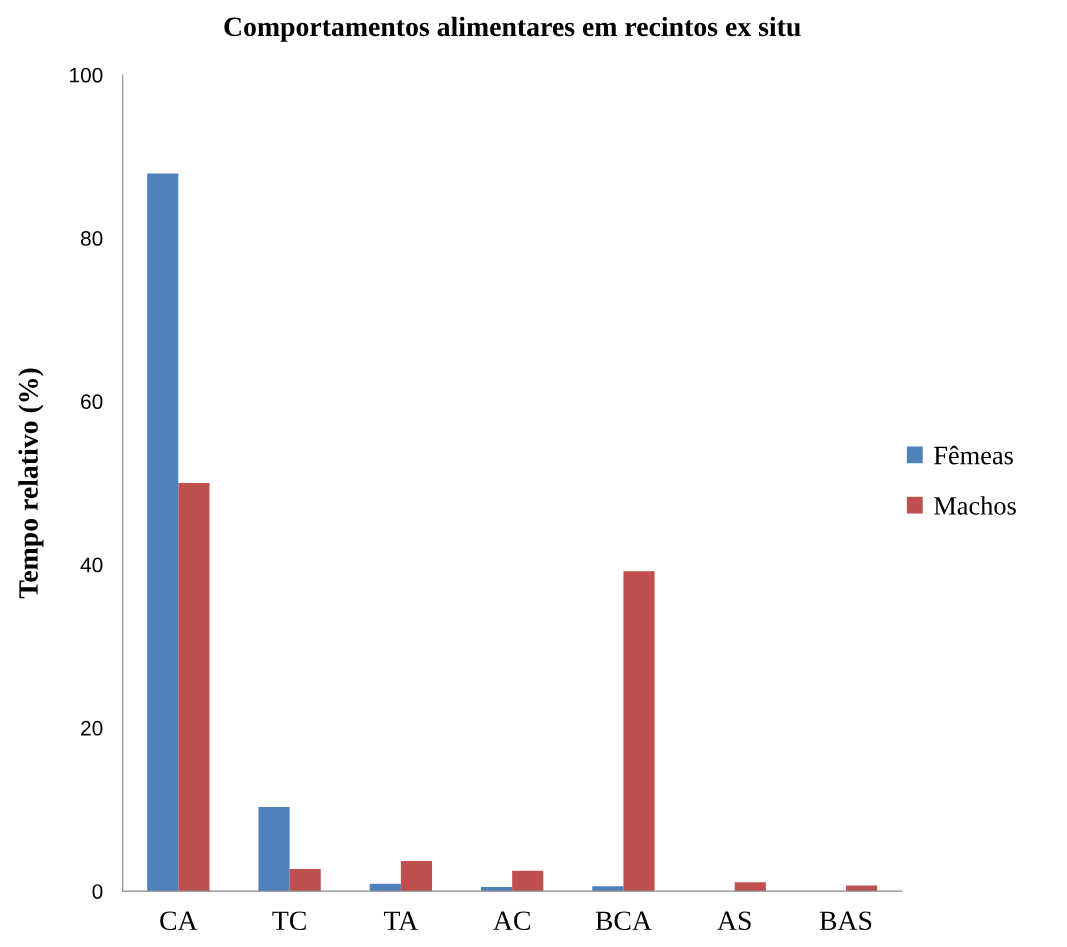 The width and height of the screenshot is (1067, 947). What do you see at coordinates (401, 920) in the screenshot?
I see `x-tick-label: TA` at bounding box center [401, 920].